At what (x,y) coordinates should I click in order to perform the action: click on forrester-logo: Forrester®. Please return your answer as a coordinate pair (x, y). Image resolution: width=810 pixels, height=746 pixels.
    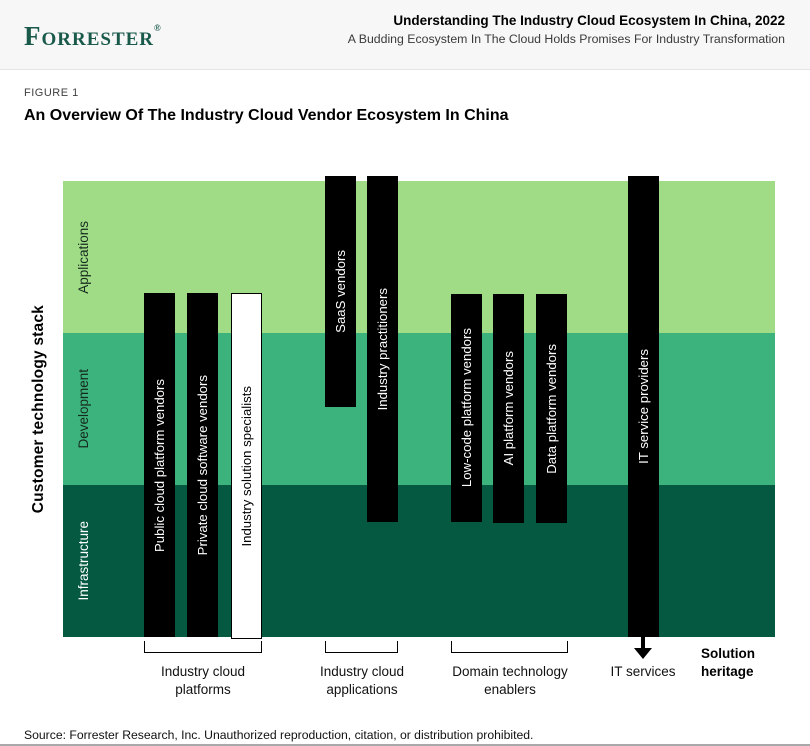
    Looking at the image, I should click on (92, 36).